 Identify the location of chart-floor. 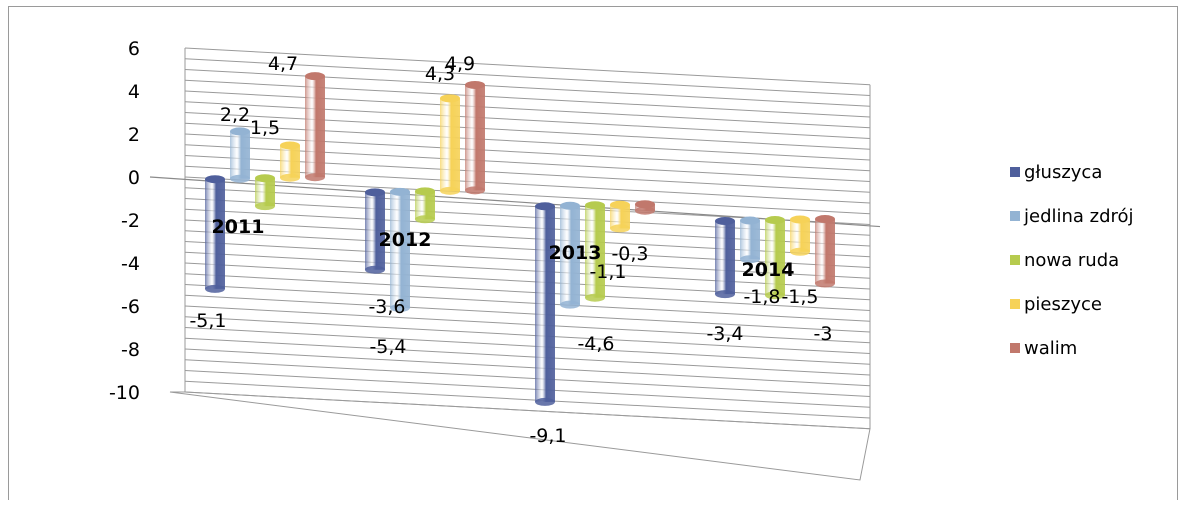
(520, 436).